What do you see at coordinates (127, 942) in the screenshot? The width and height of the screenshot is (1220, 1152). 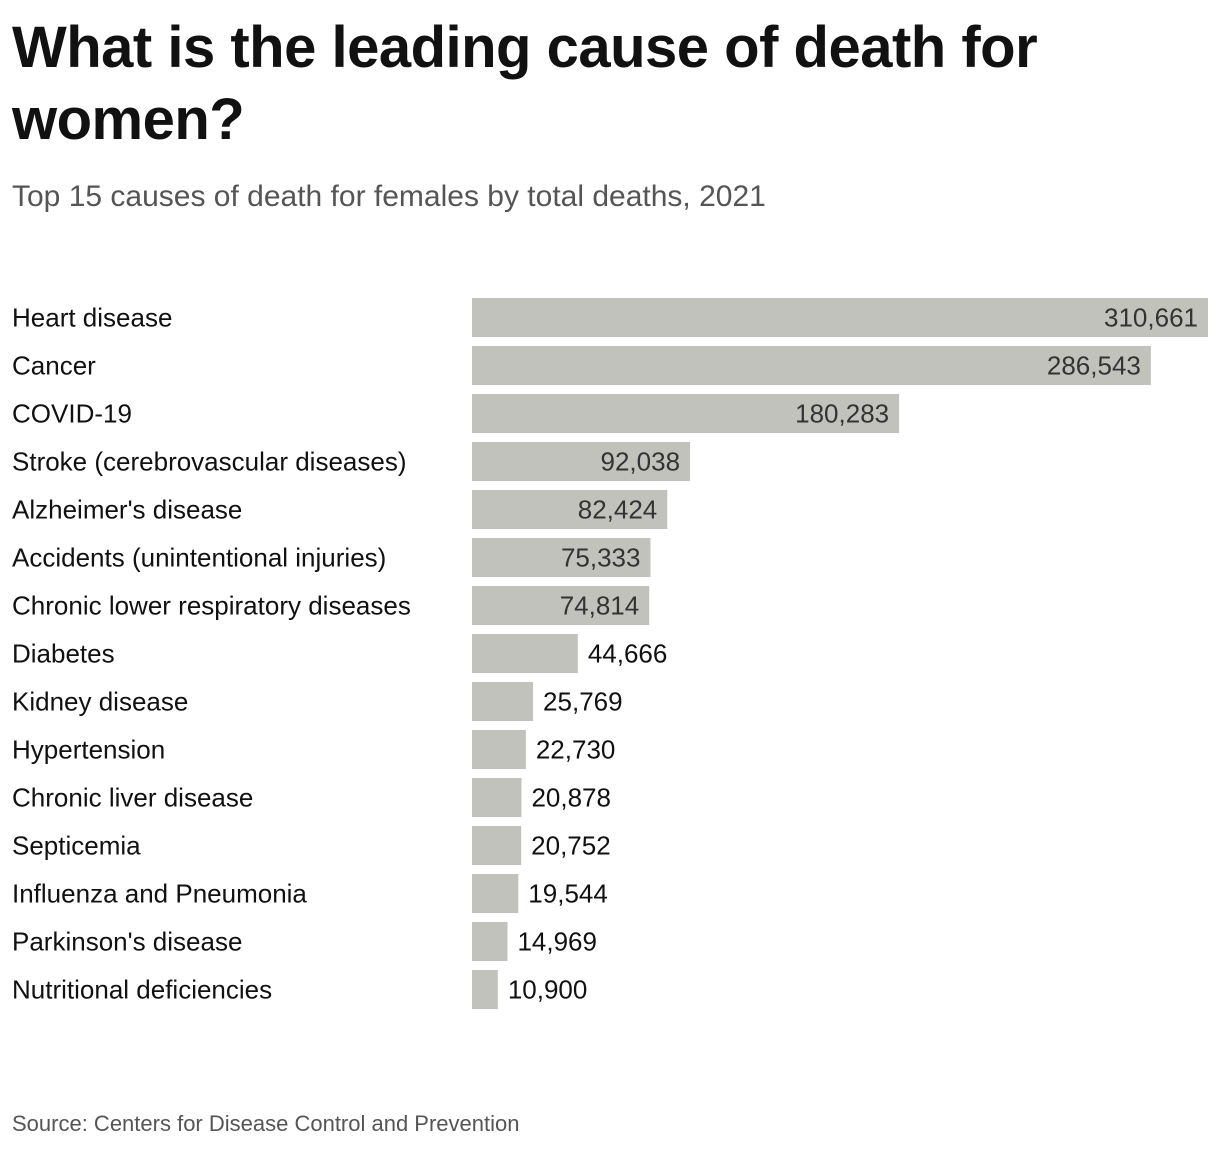 I see `category-label: Parkinson's disease` at bounding box center [127, 942].